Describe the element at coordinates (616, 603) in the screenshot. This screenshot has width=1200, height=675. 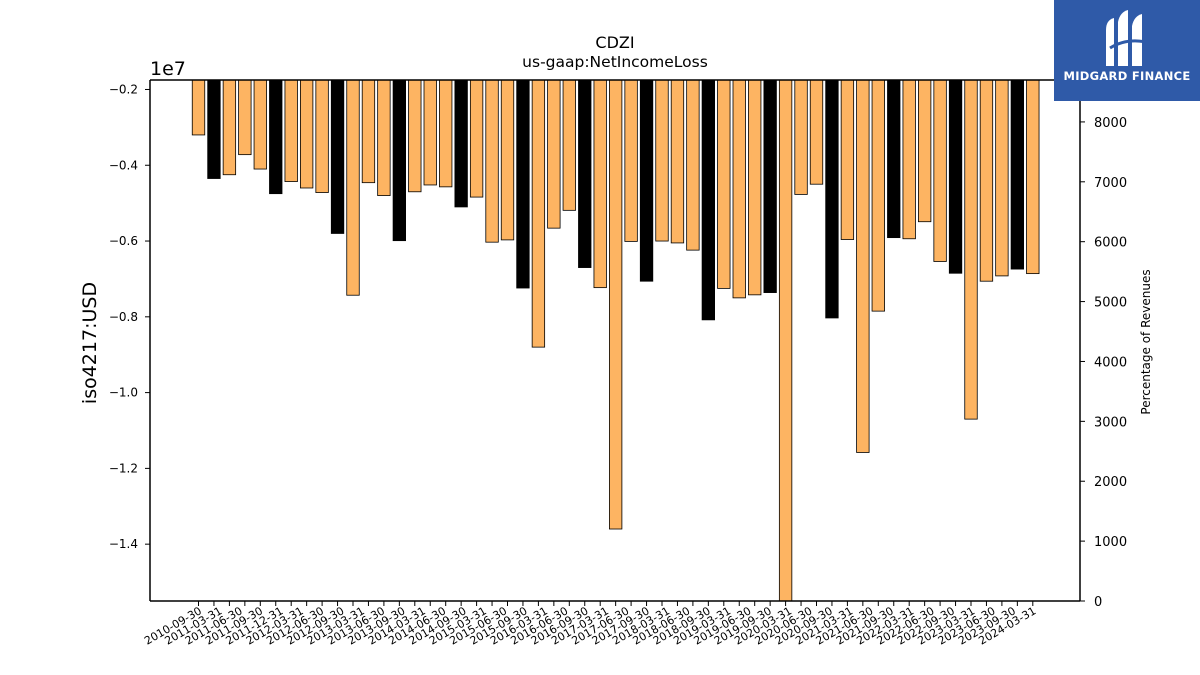
I see `x-ticks` at that location.